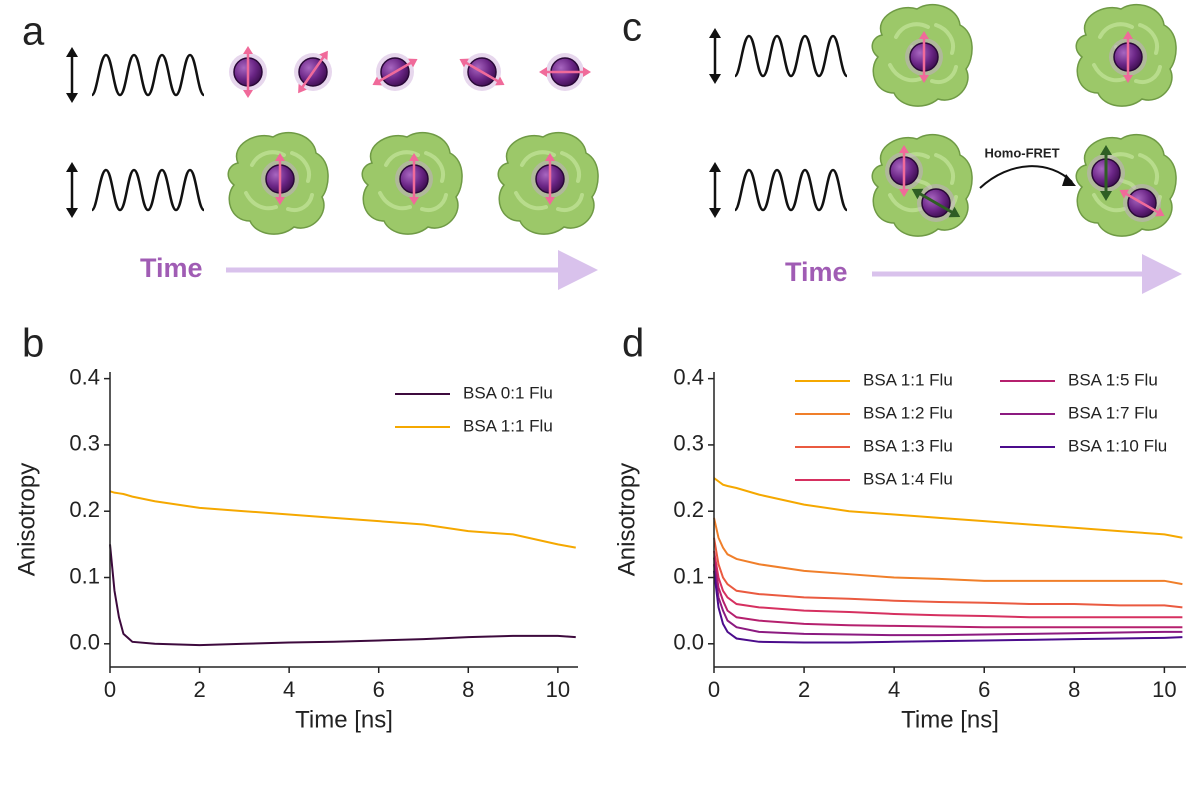 This screenshot has width=1189, height=796. Describe the element at coordinates (908, 412) in the screenshot. I see `legend-label: BSA 1:2 Flu` at that location.